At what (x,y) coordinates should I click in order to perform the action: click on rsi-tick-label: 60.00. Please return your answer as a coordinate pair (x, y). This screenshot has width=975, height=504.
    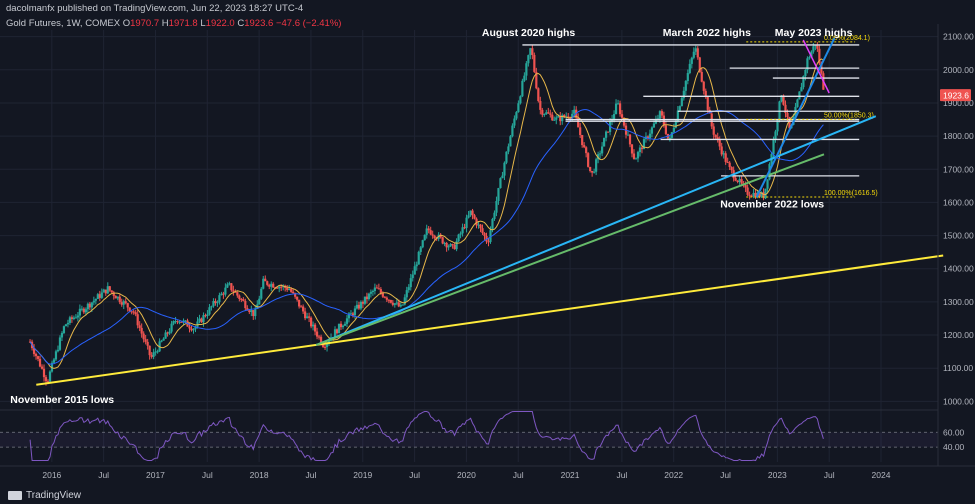
    Looking at the image, I should click on (954, 432).